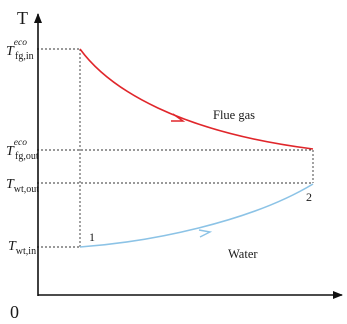 The height and width of the screenshot is (324, 347). What do you see at coordinates (10, 151) in the screenshot?
I see `label-t-fg-out-main: T` at bounding box center [10, 151].